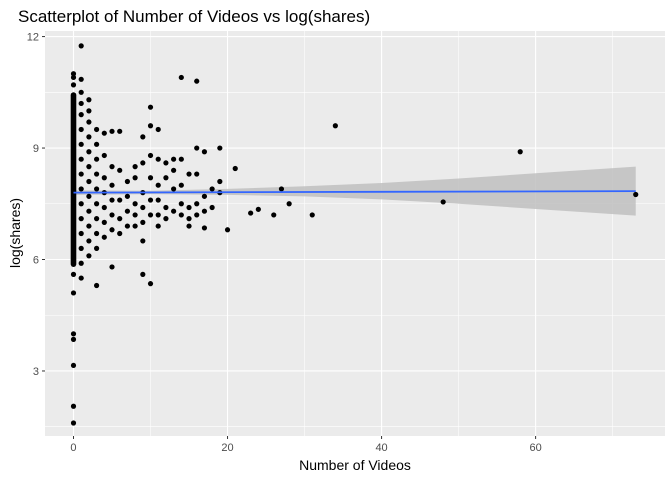 This screenshot has width=672, height=480. I want to click on y-tick-label: 3, so click(36, 372).